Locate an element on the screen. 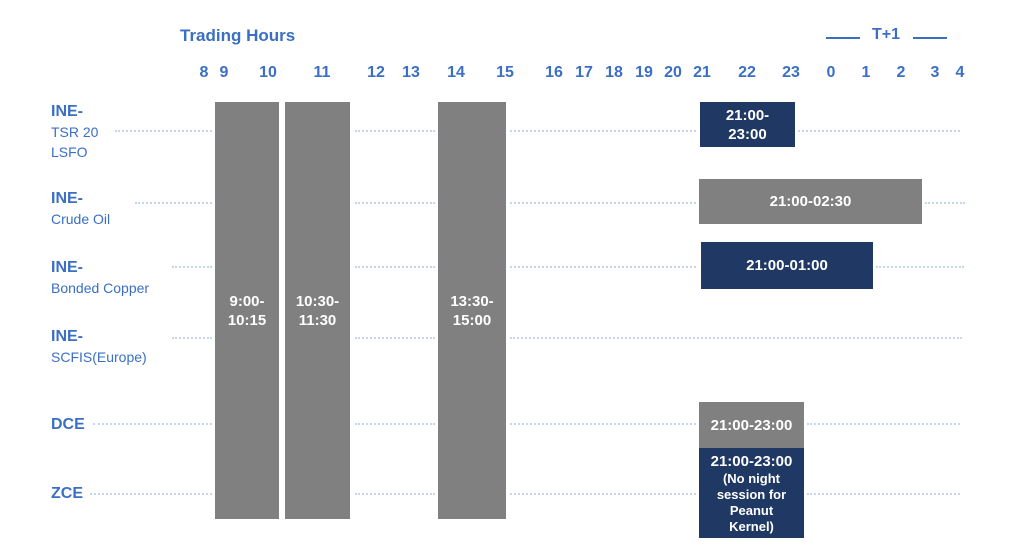 This screenshot has height=559, width=1012. night-session-ine-bonded-copper: 21:00-01:00 is located at coordinates (787, 265).